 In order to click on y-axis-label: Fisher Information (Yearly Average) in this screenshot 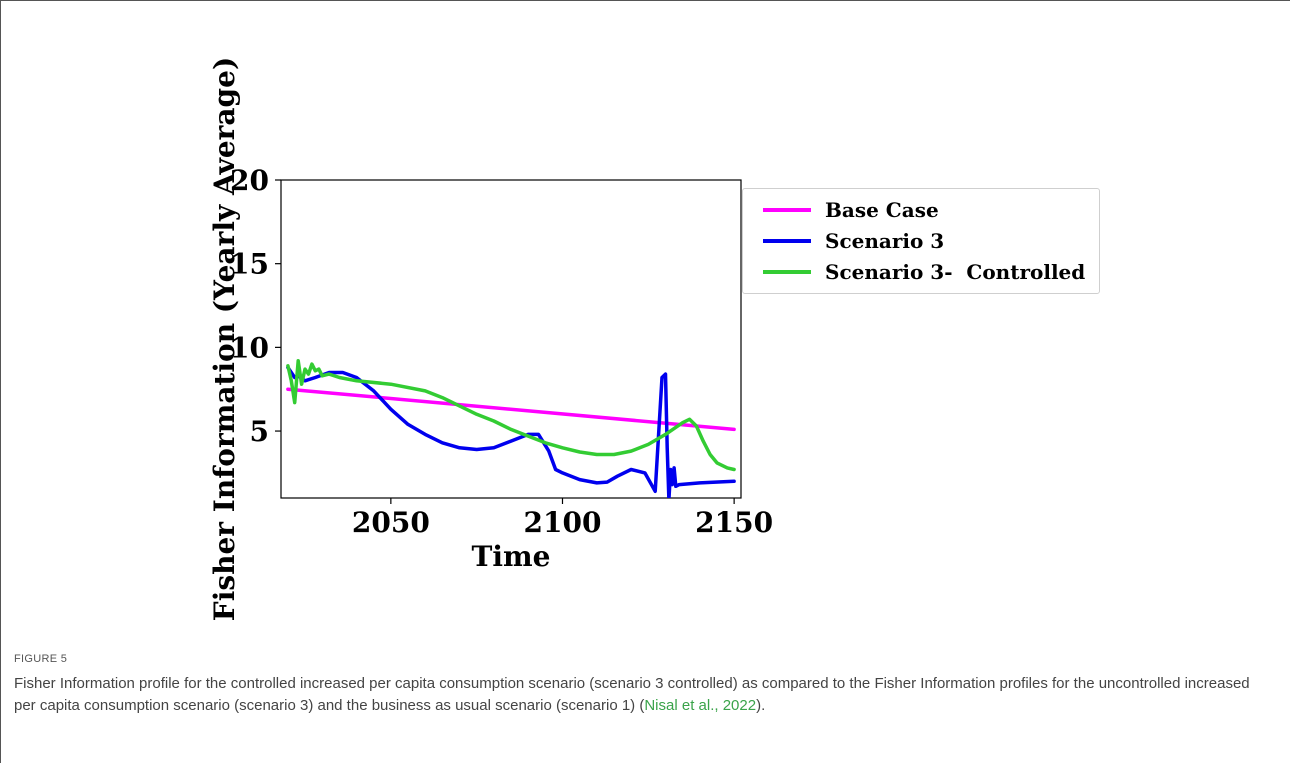, I will do `click(224, 339)`.